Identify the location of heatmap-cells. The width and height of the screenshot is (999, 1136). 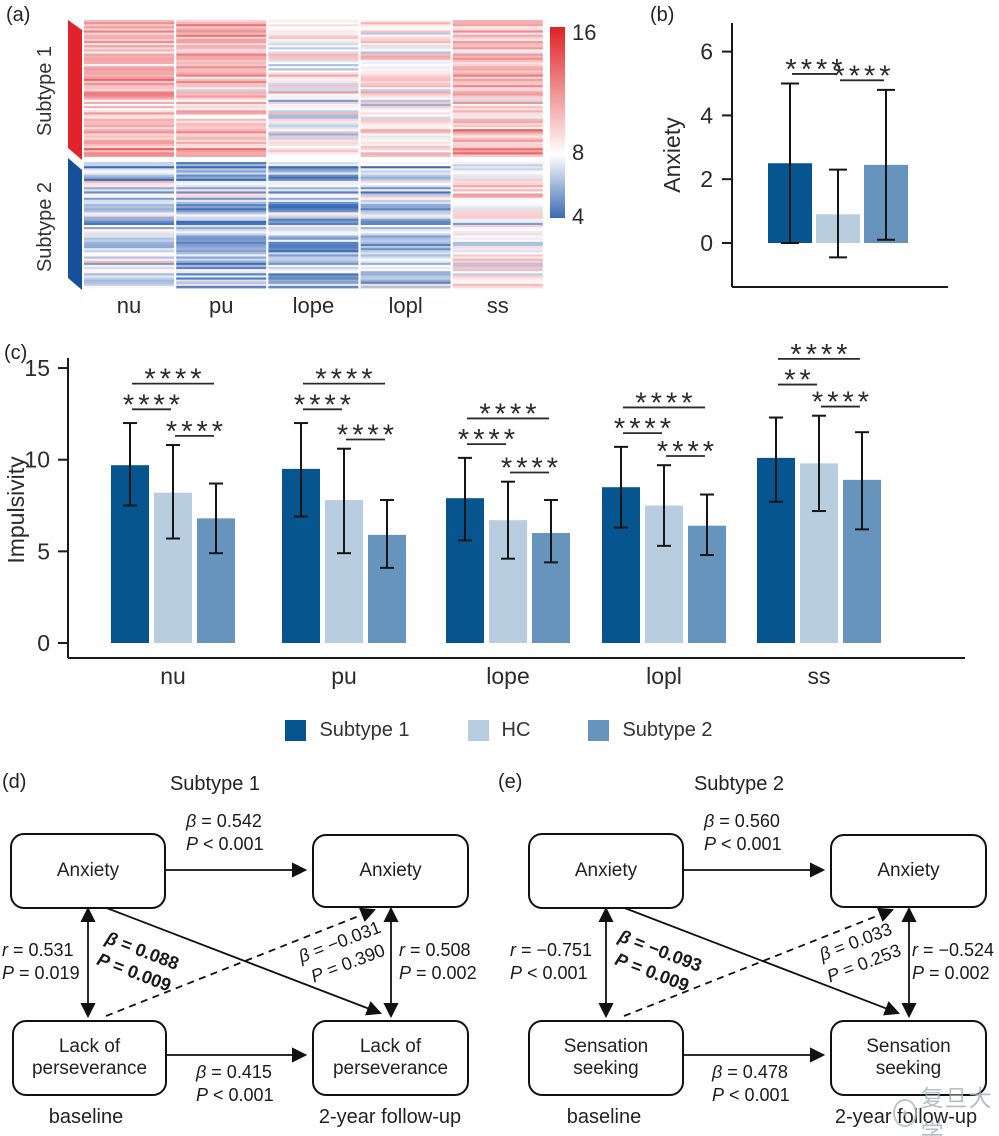
(313, 154).